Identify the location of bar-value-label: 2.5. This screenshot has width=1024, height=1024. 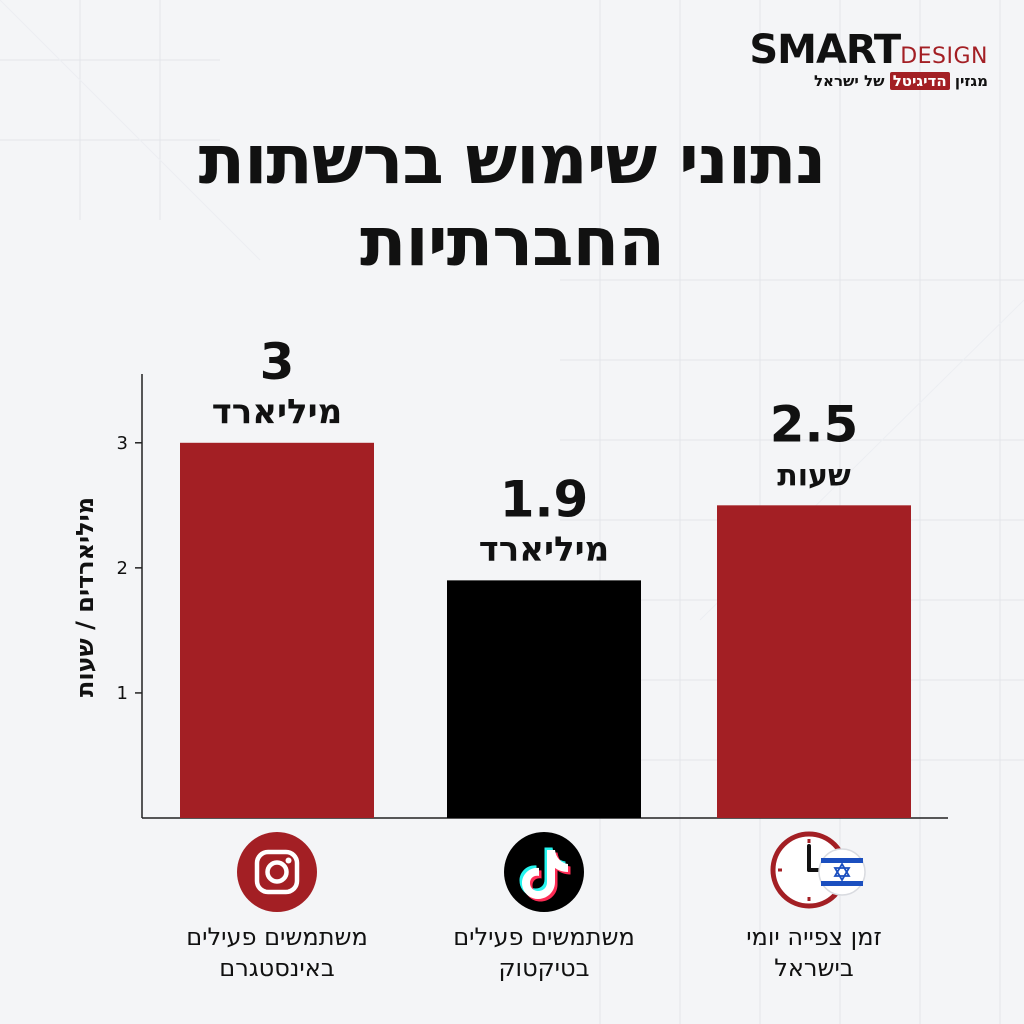
(814, 424).